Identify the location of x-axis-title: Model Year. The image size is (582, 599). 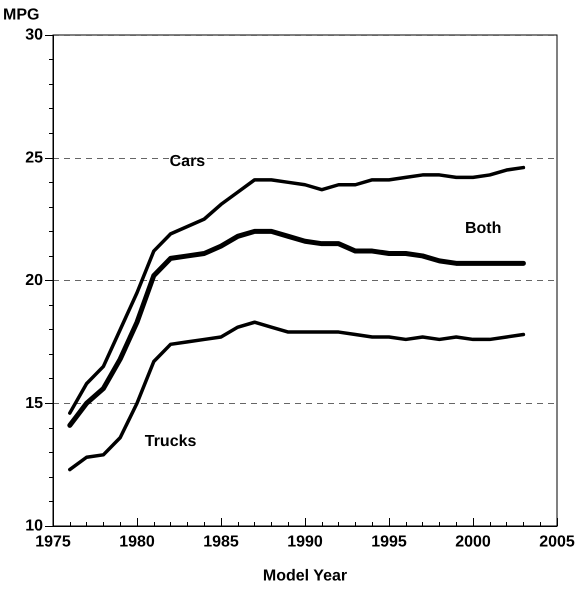
(305, 576).